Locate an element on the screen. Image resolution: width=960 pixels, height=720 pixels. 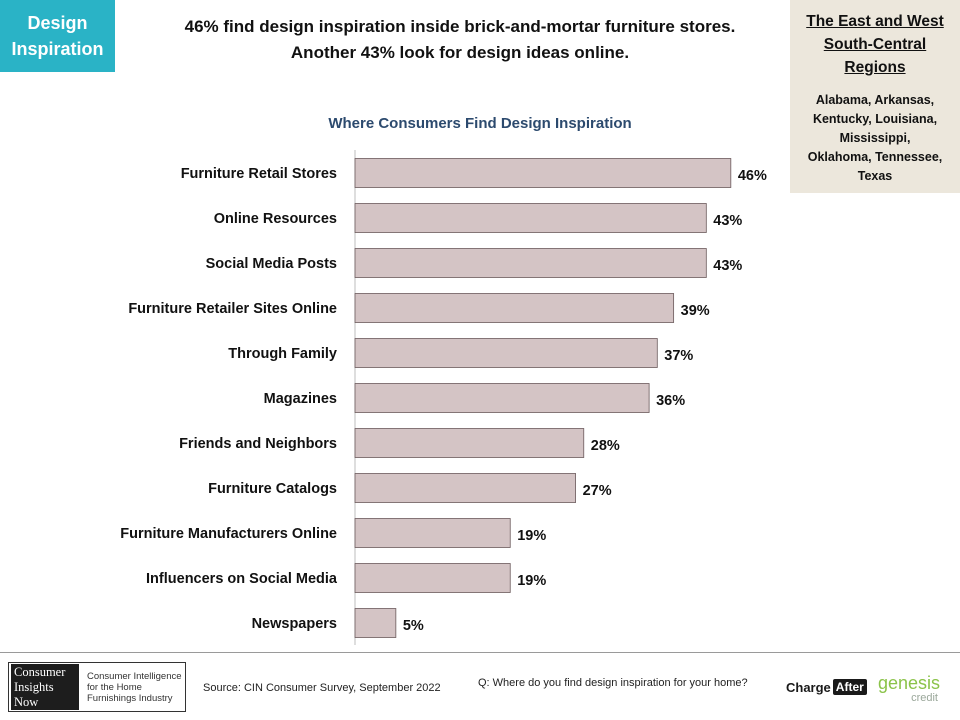
category-label: Social Media Posts is located at coordinates (271, 264).